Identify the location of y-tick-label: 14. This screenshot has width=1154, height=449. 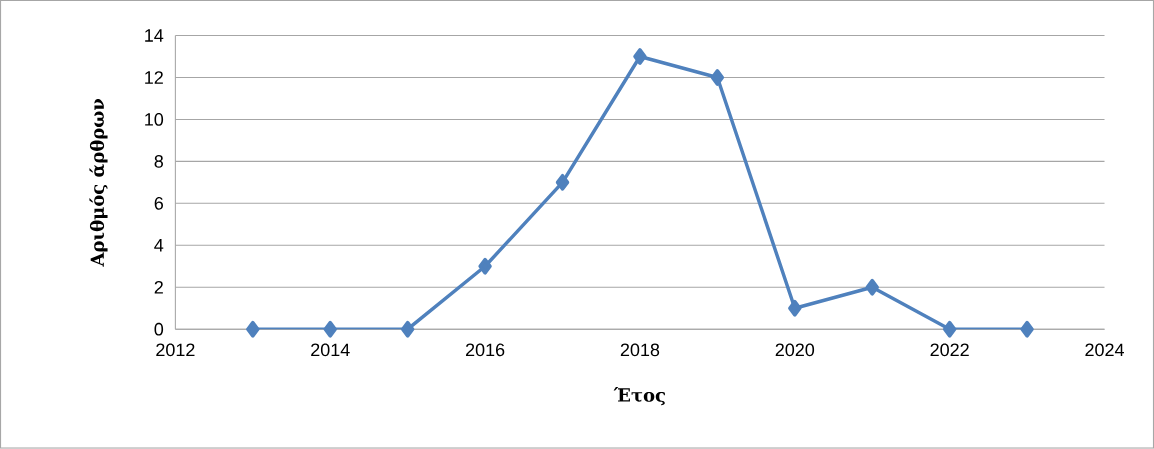
(154, 35).